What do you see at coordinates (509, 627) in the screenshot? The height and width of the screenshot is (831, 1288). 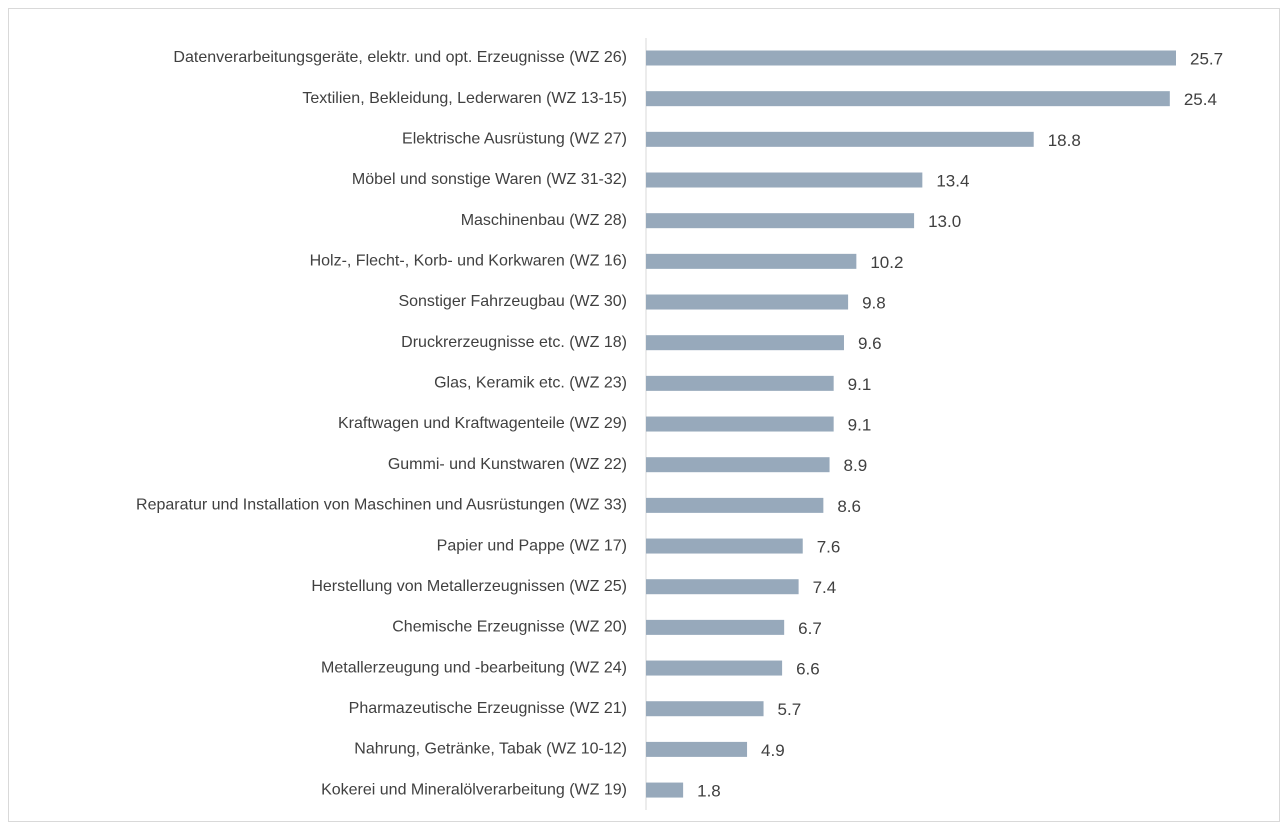 I see `category-label: Chemische Erzeugnisse (WZ 20)` at bounding box center [509, 627].